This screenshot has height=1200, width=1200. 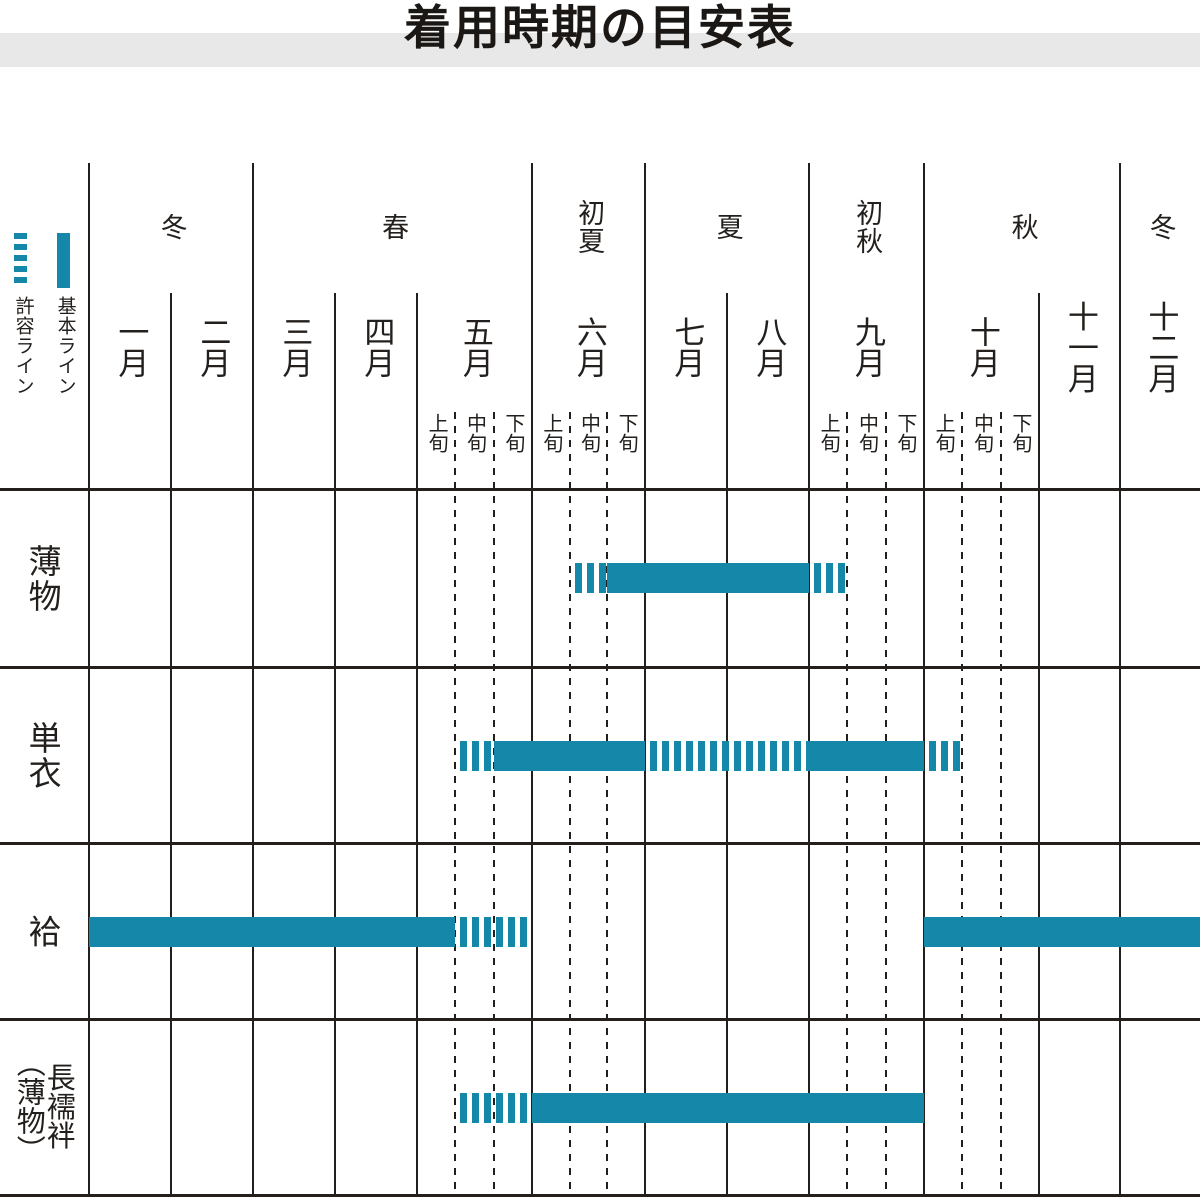 I want to click on month-label: 七月, so click(x=687, y=347).